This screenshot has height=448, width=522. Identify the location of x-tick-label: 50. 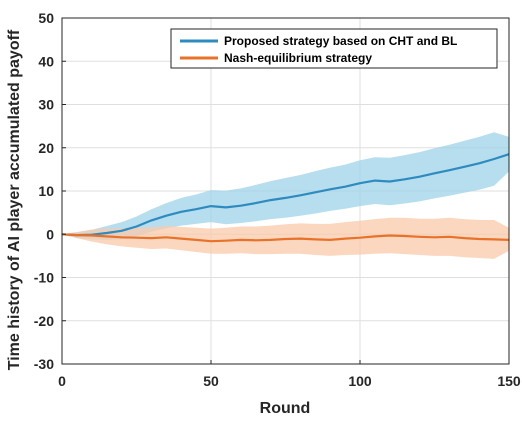
(211, 381).